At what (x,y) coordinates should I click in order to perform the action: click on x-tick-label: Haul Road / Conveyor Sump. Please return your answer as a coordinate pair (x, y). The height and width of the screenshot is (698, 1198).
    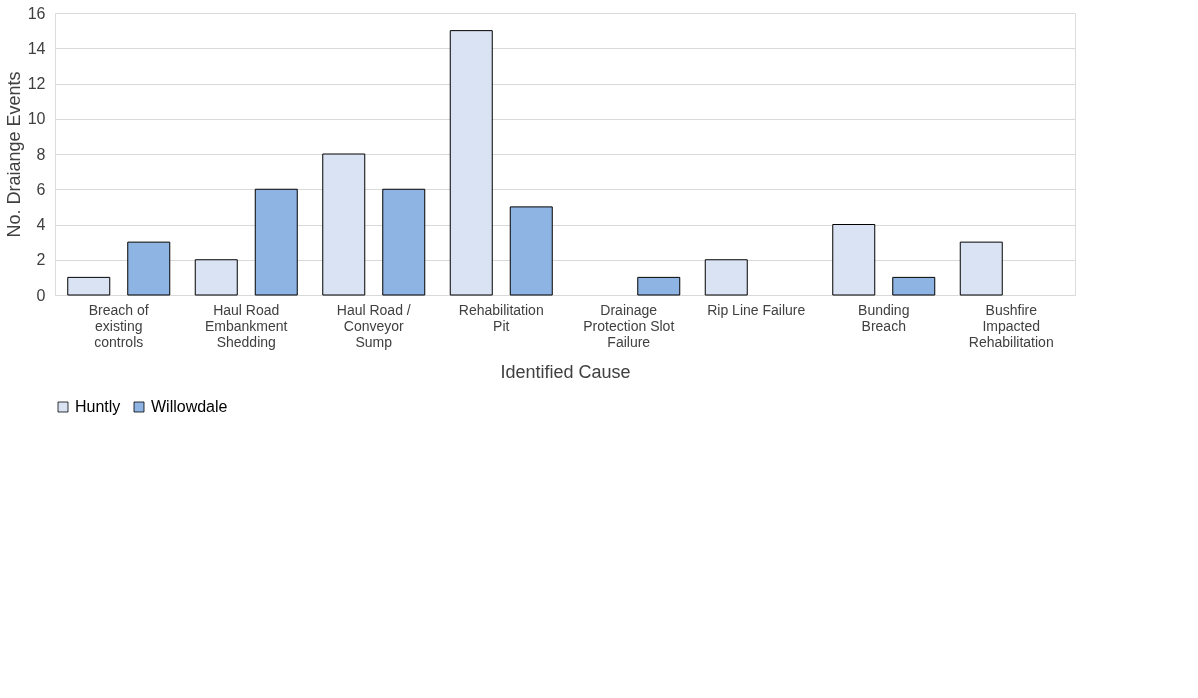
    Looking at the image, I should click on (373, 325).